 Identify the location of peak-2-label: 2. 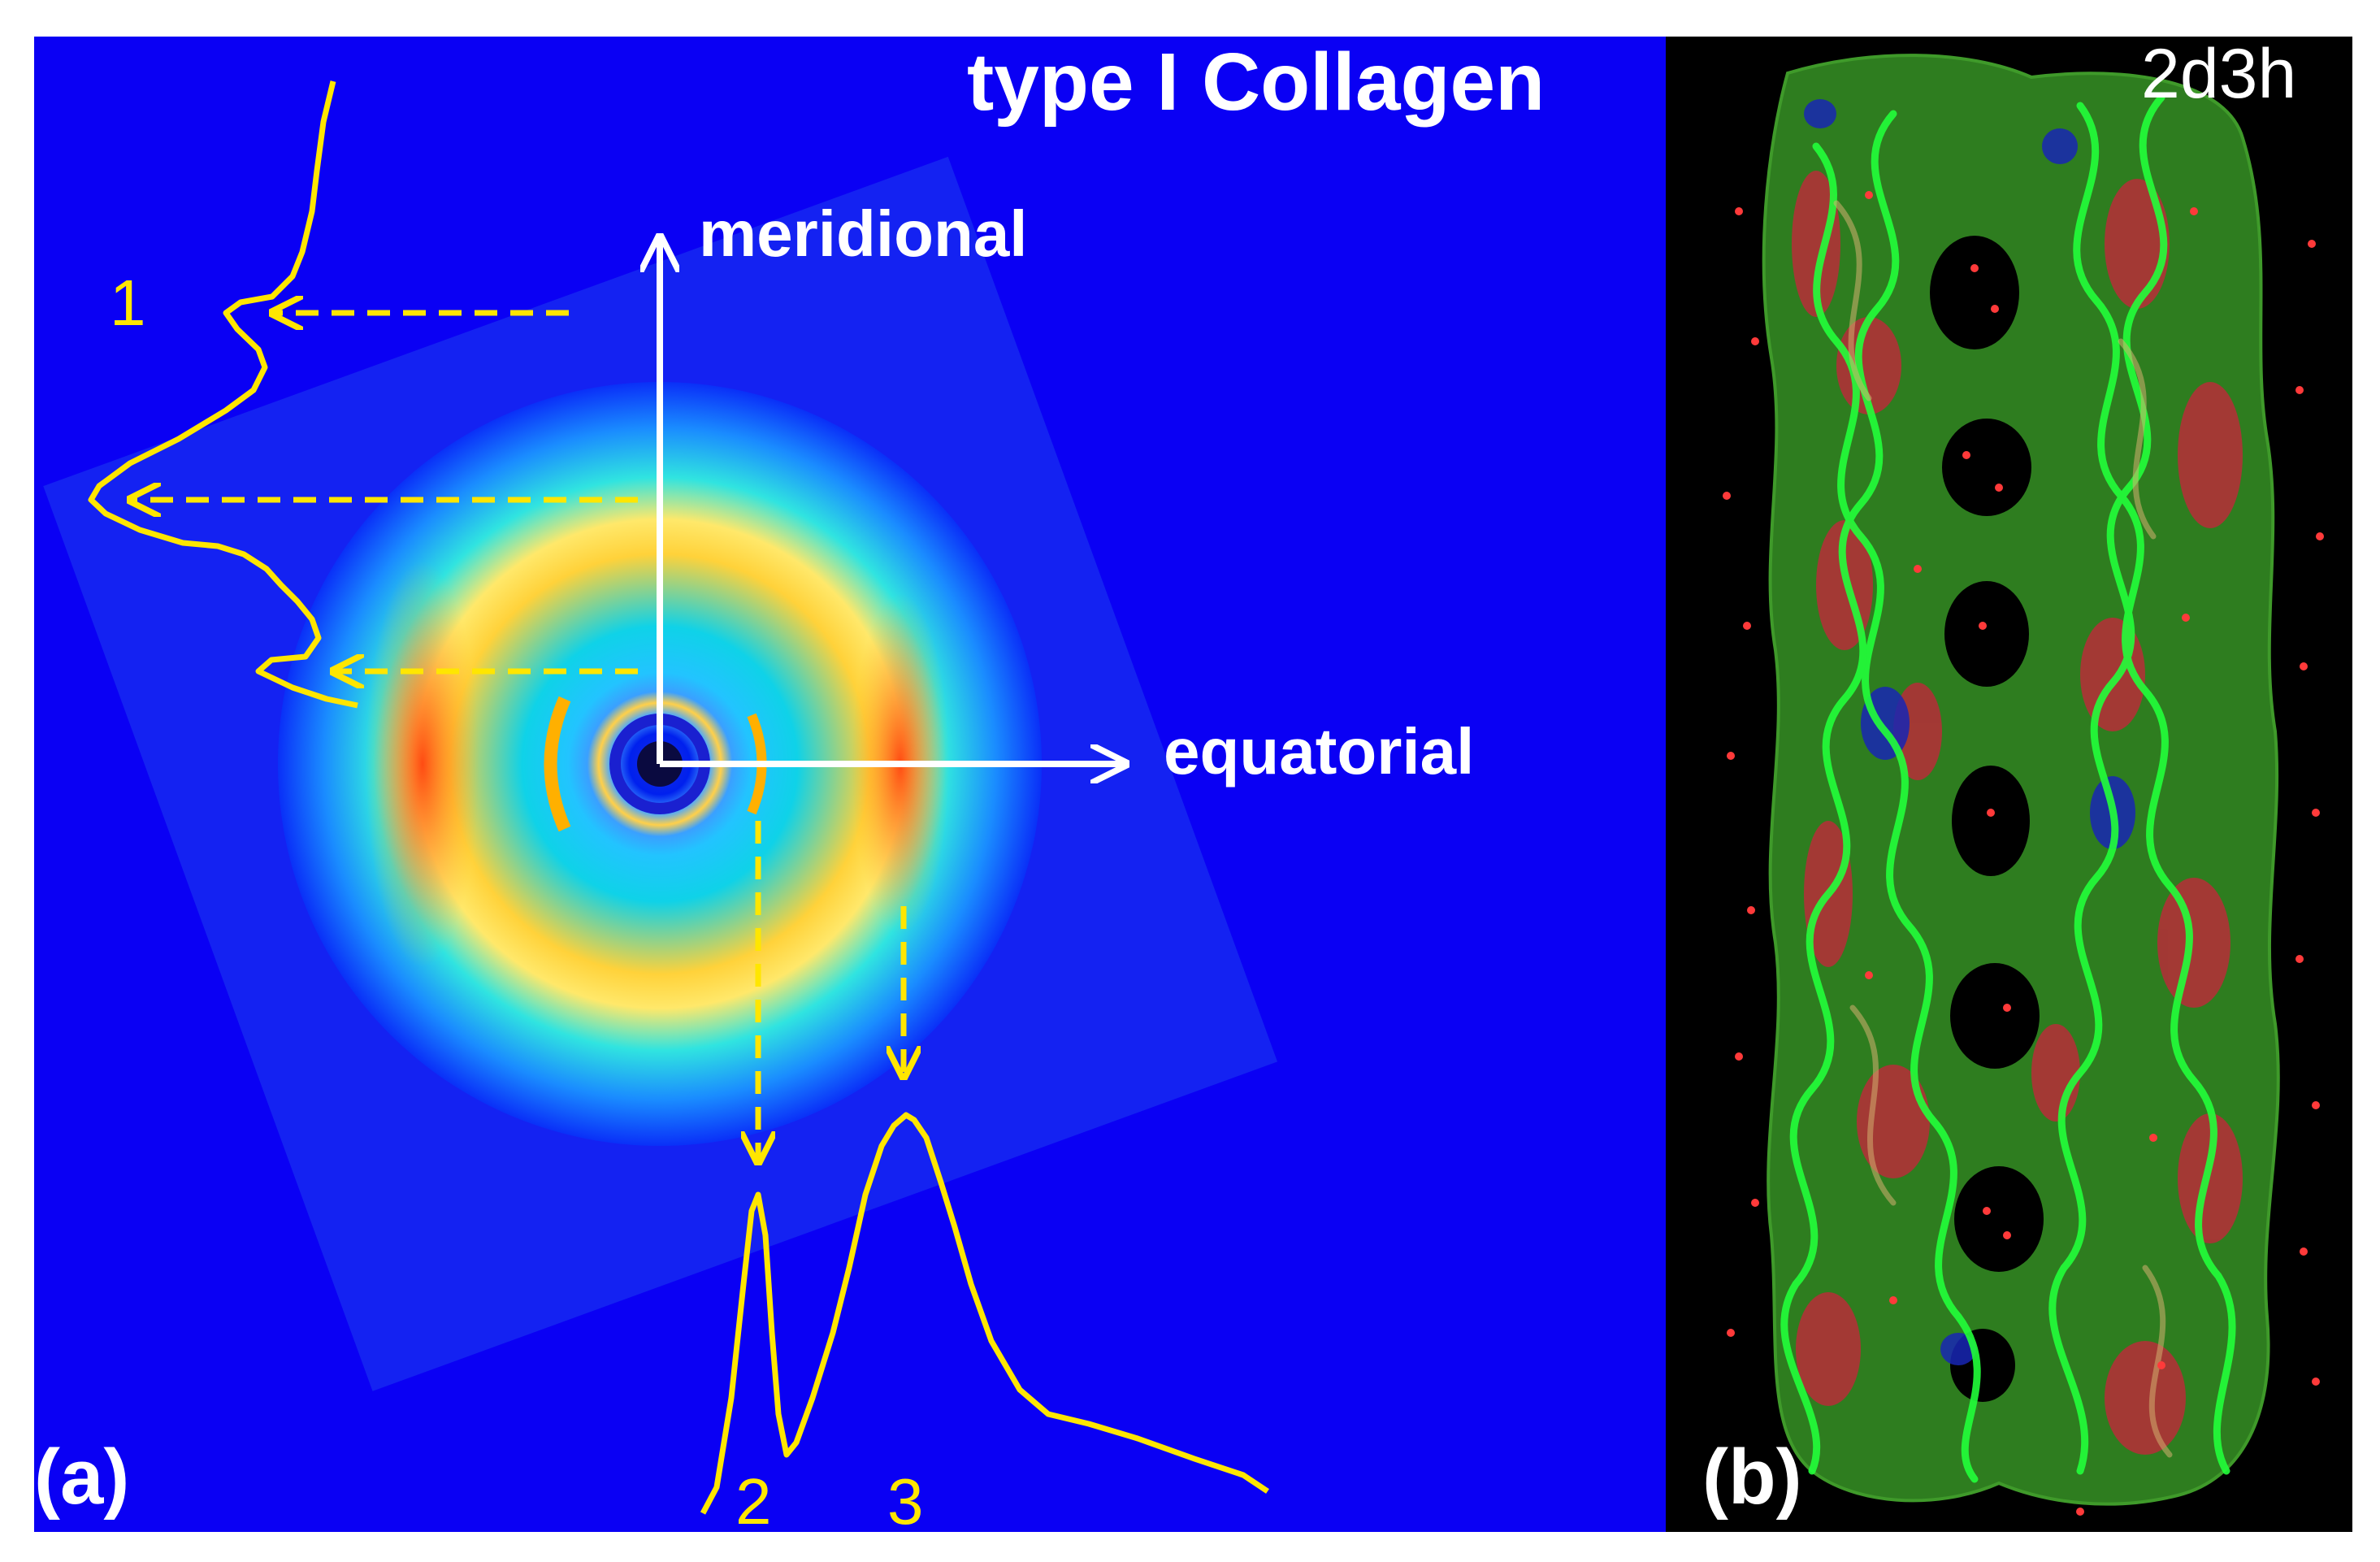
(754, 1501).